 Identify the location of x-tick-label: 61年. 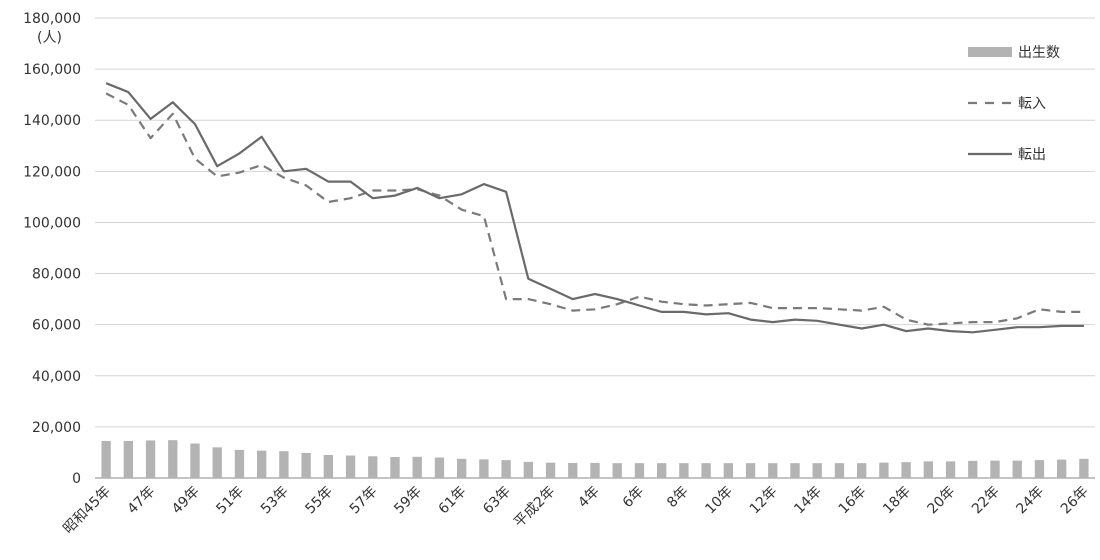
(453, 501).